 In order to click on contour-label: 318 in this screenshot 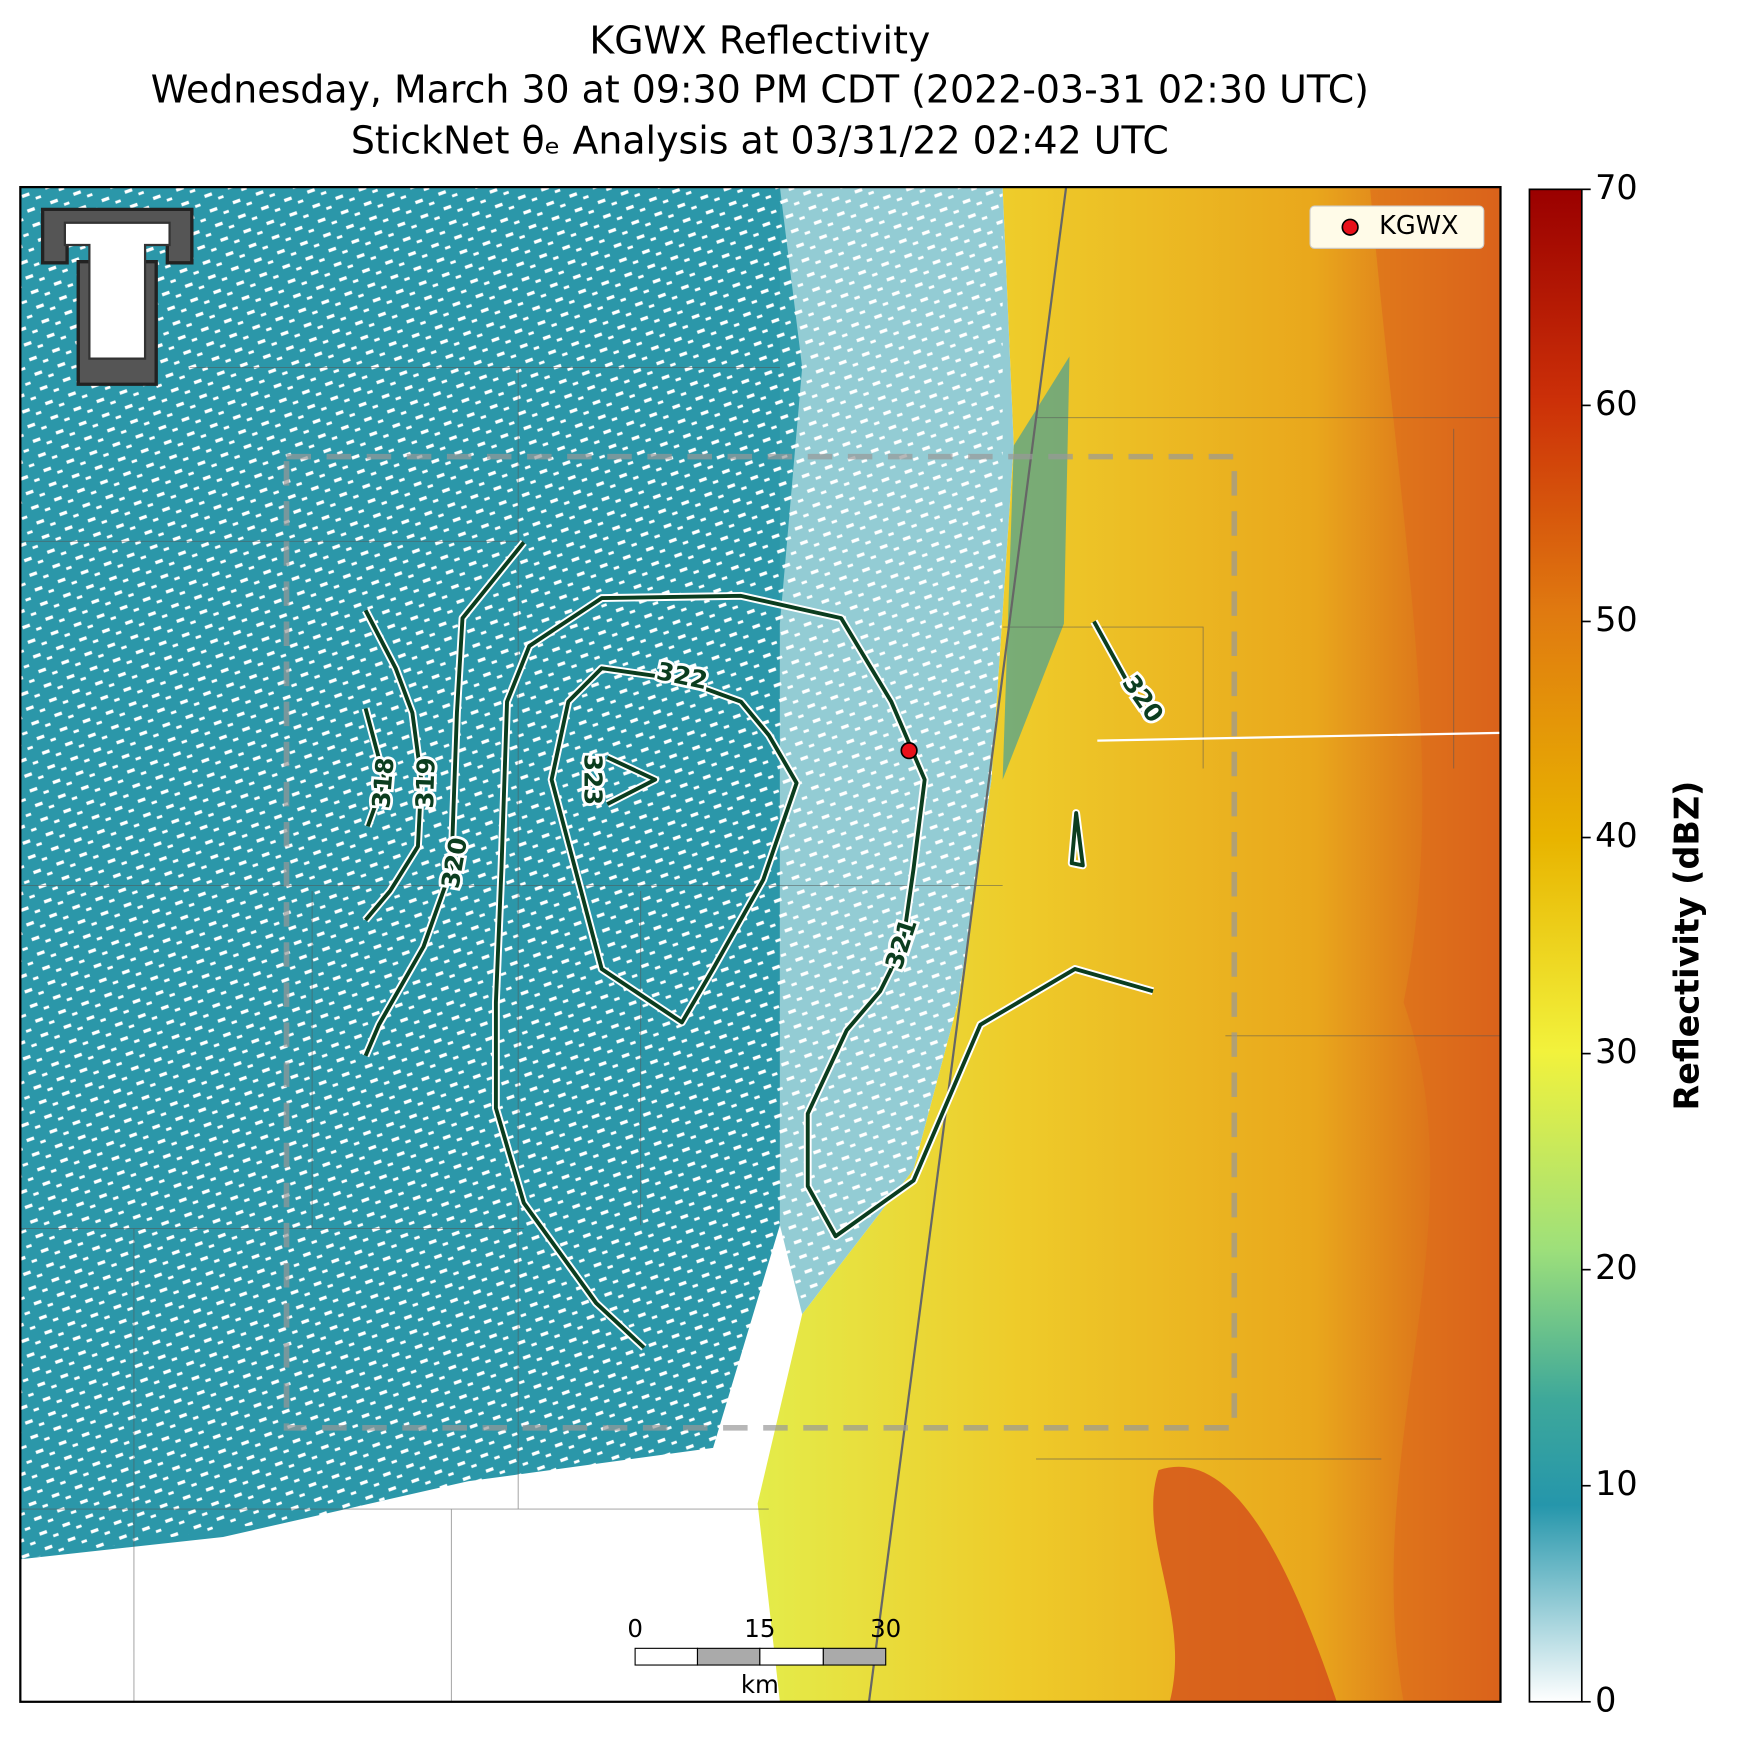, I will do `click(382, 782)`.